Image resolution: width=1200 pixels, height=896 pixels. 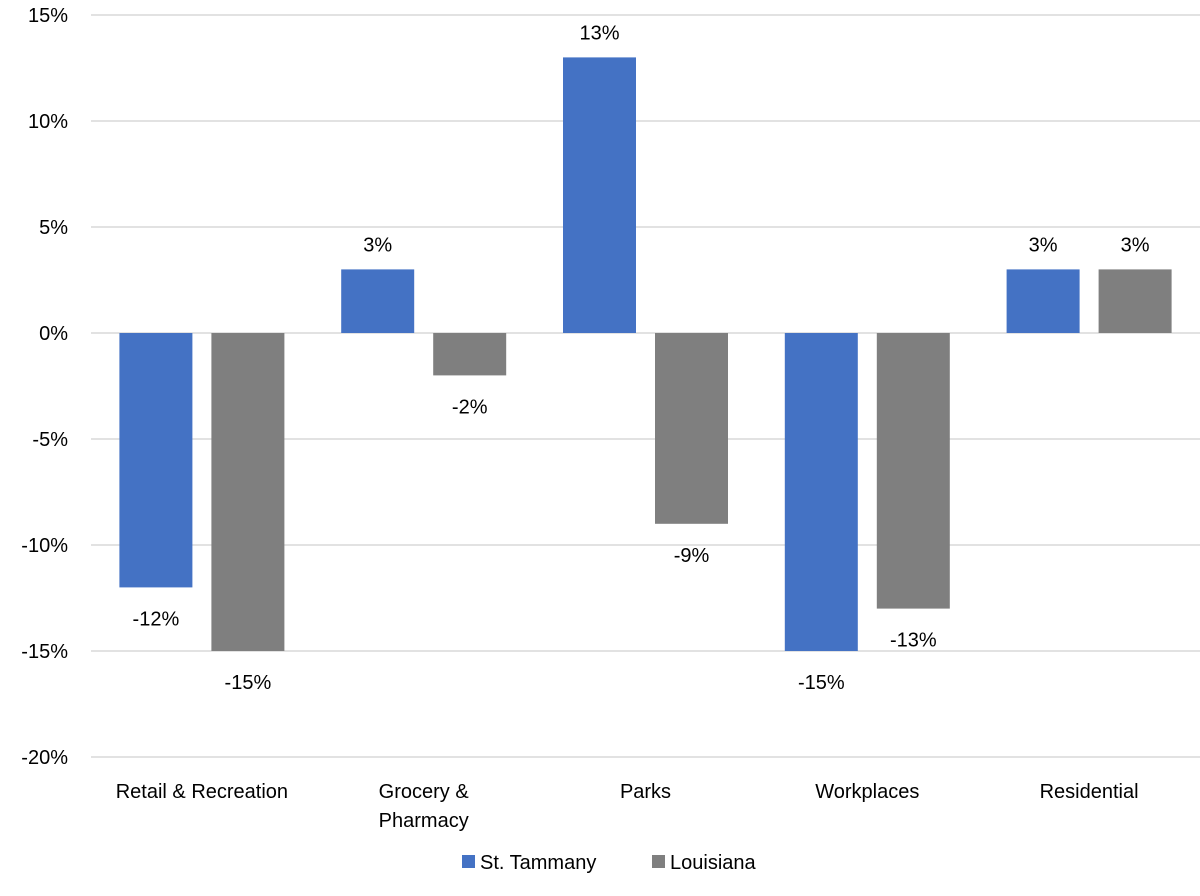 What do you see at coordinates (44, 387) in the screenshot?
I see `y-axis-tick-labels: 15% 10% 5% 0% -5% -10% -15% -20%` at bounding box center [44, 387].